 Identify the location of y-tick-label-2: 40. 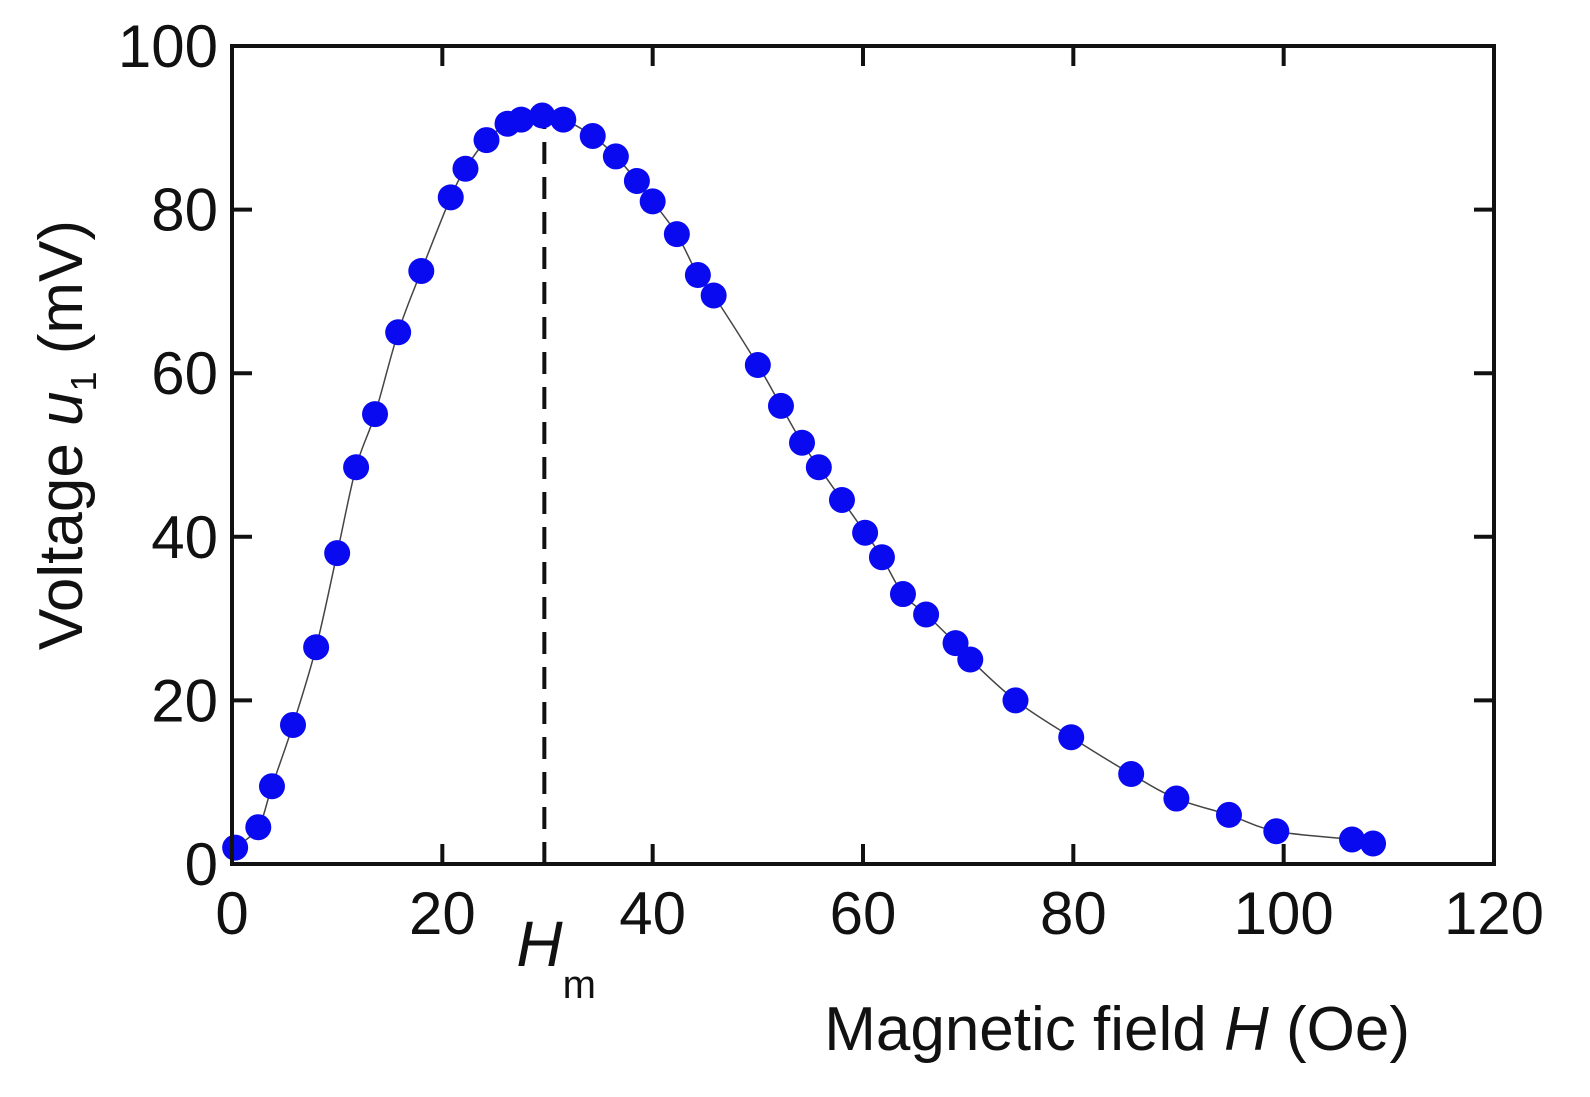
(184, 537).